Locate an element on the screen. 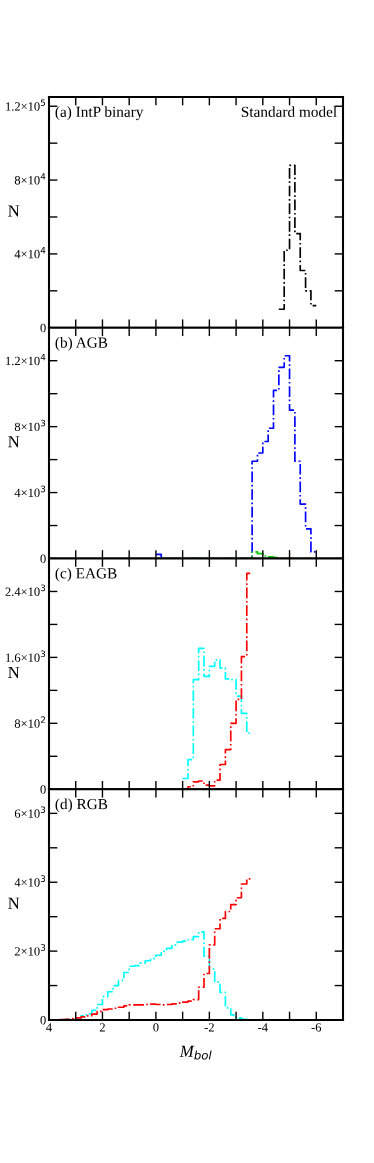 This screenshot has width=374, height=1163. y-tick-label: 4×10$^{4}$ is located at coordinates (30, 253).